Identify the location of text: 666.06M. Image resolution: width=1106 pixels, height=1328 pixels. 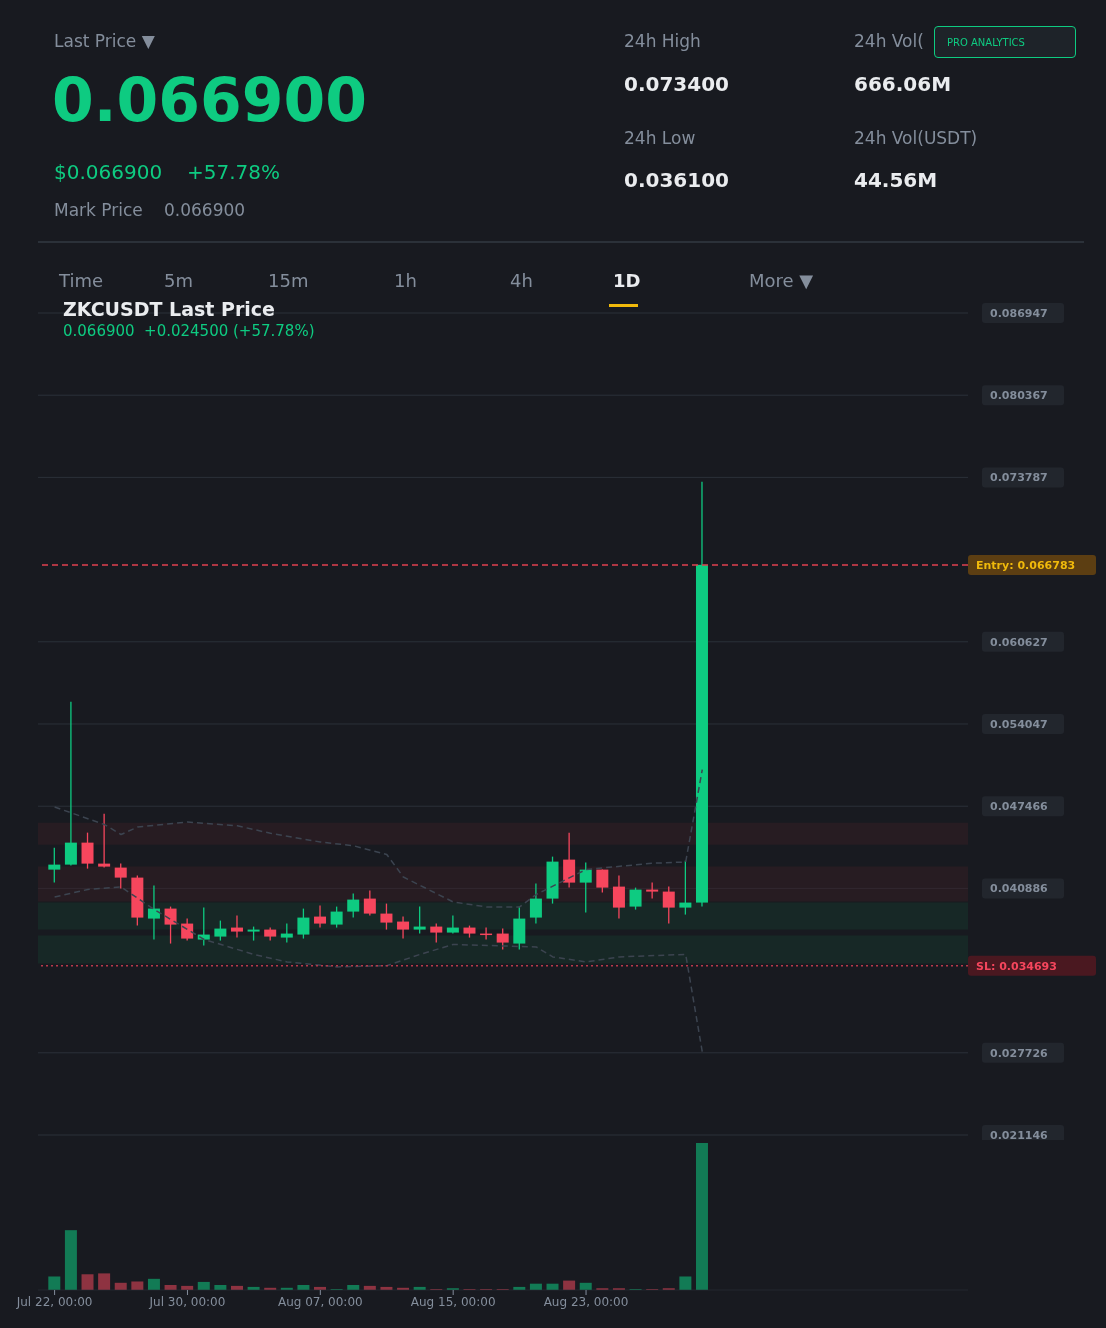
(903, 84).